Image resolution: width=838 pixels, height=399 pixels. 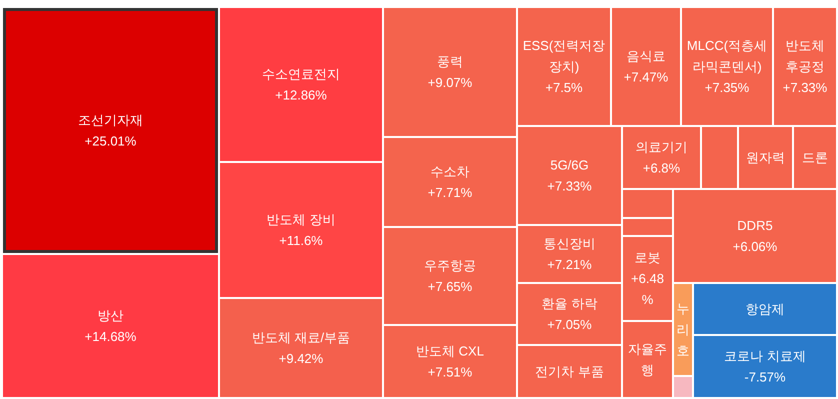 What do you see at coordinates (647, 289) in the screenshot?
I see `data-label: +6.48%` at bounding box center [647, 289].